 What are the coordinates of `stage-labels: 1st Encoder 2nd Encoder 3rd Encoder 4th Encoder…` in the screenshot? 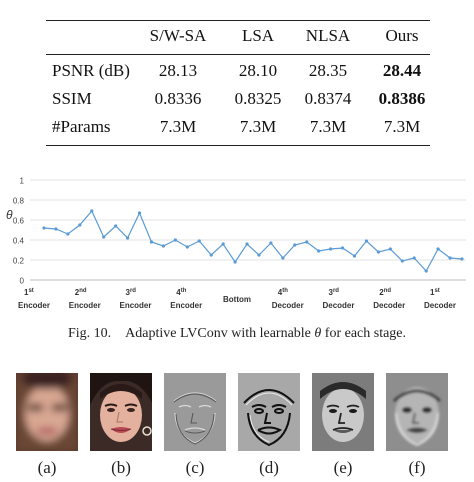 It's located at (237, 299).